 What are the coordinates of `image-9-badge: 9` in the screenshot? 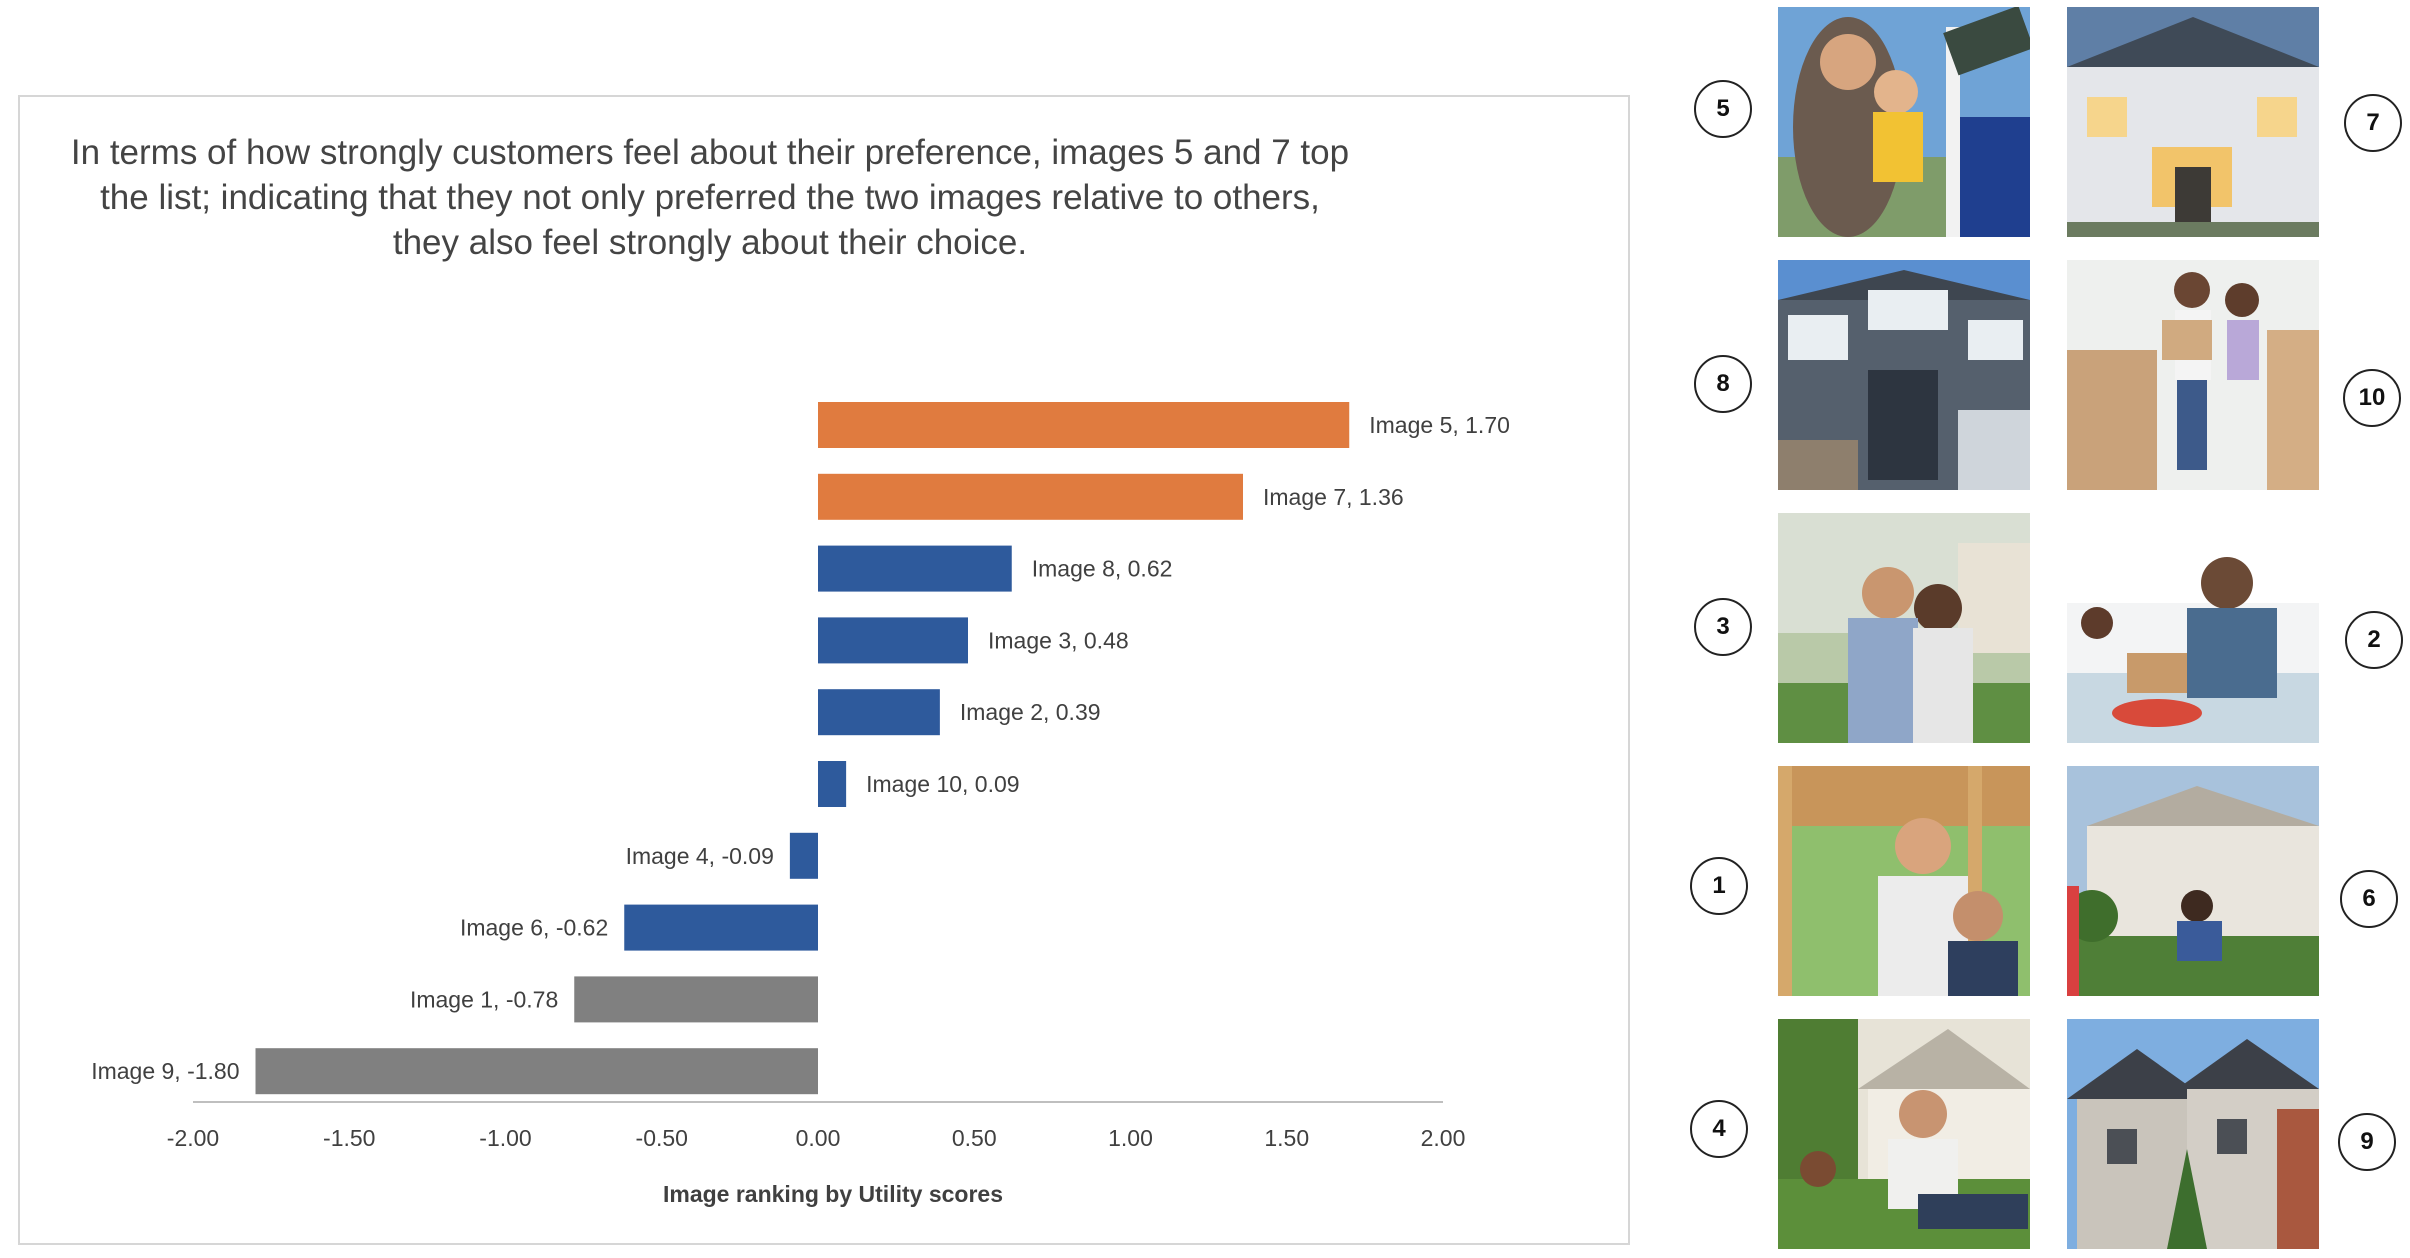 It's located at (2367, 1142).